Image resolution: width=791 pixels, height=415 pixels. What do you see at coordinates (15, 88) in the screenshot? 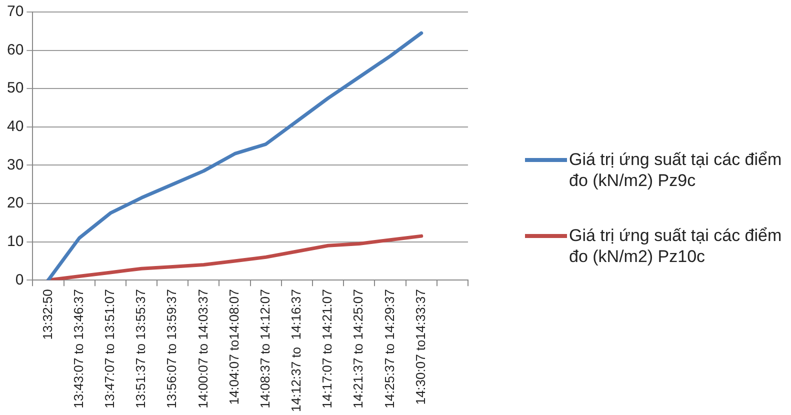
I see `y-tick-label: 50` at bounding box center [15, 88].